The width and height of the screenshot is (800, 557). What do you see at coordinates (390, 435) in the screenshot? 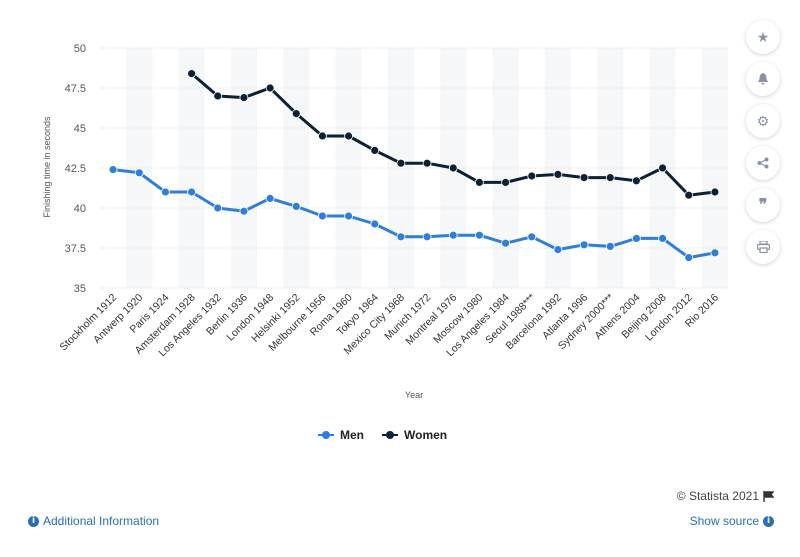
I see `legend-swatch-women` at bounding box center [390, 435].